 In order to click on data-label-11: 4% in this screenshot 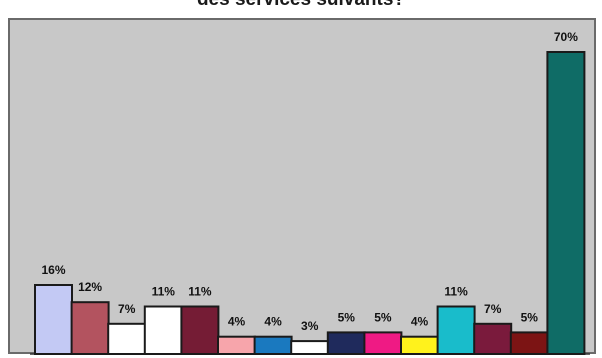, I will do `click(420, 322)`.